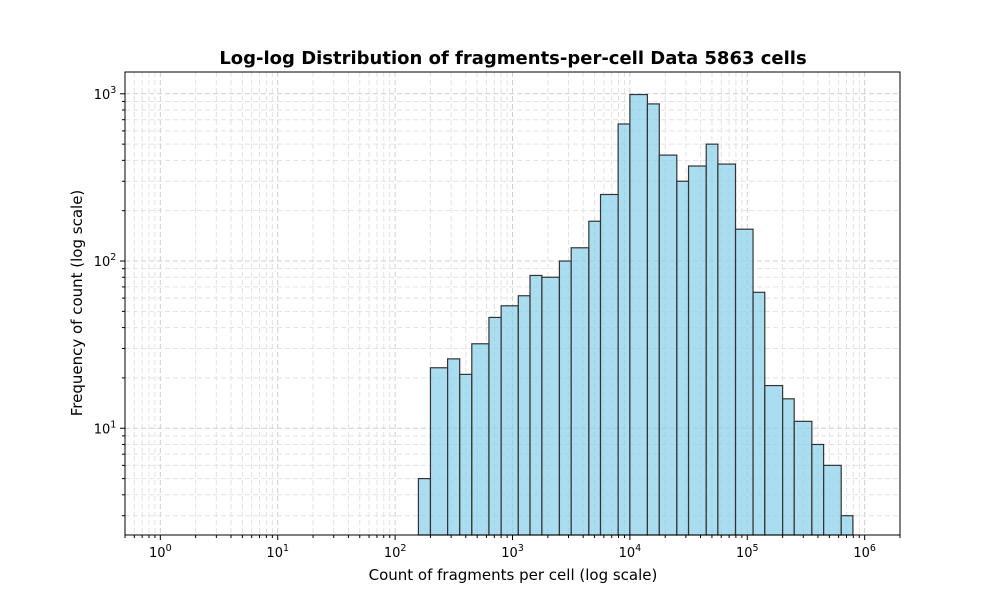 This screenshot has width=1000, height=600. What do you see at coordinates (747, 552) in the screenshot?
I see `x-tick-label: 10⁵` at bounding box center [747, 552].